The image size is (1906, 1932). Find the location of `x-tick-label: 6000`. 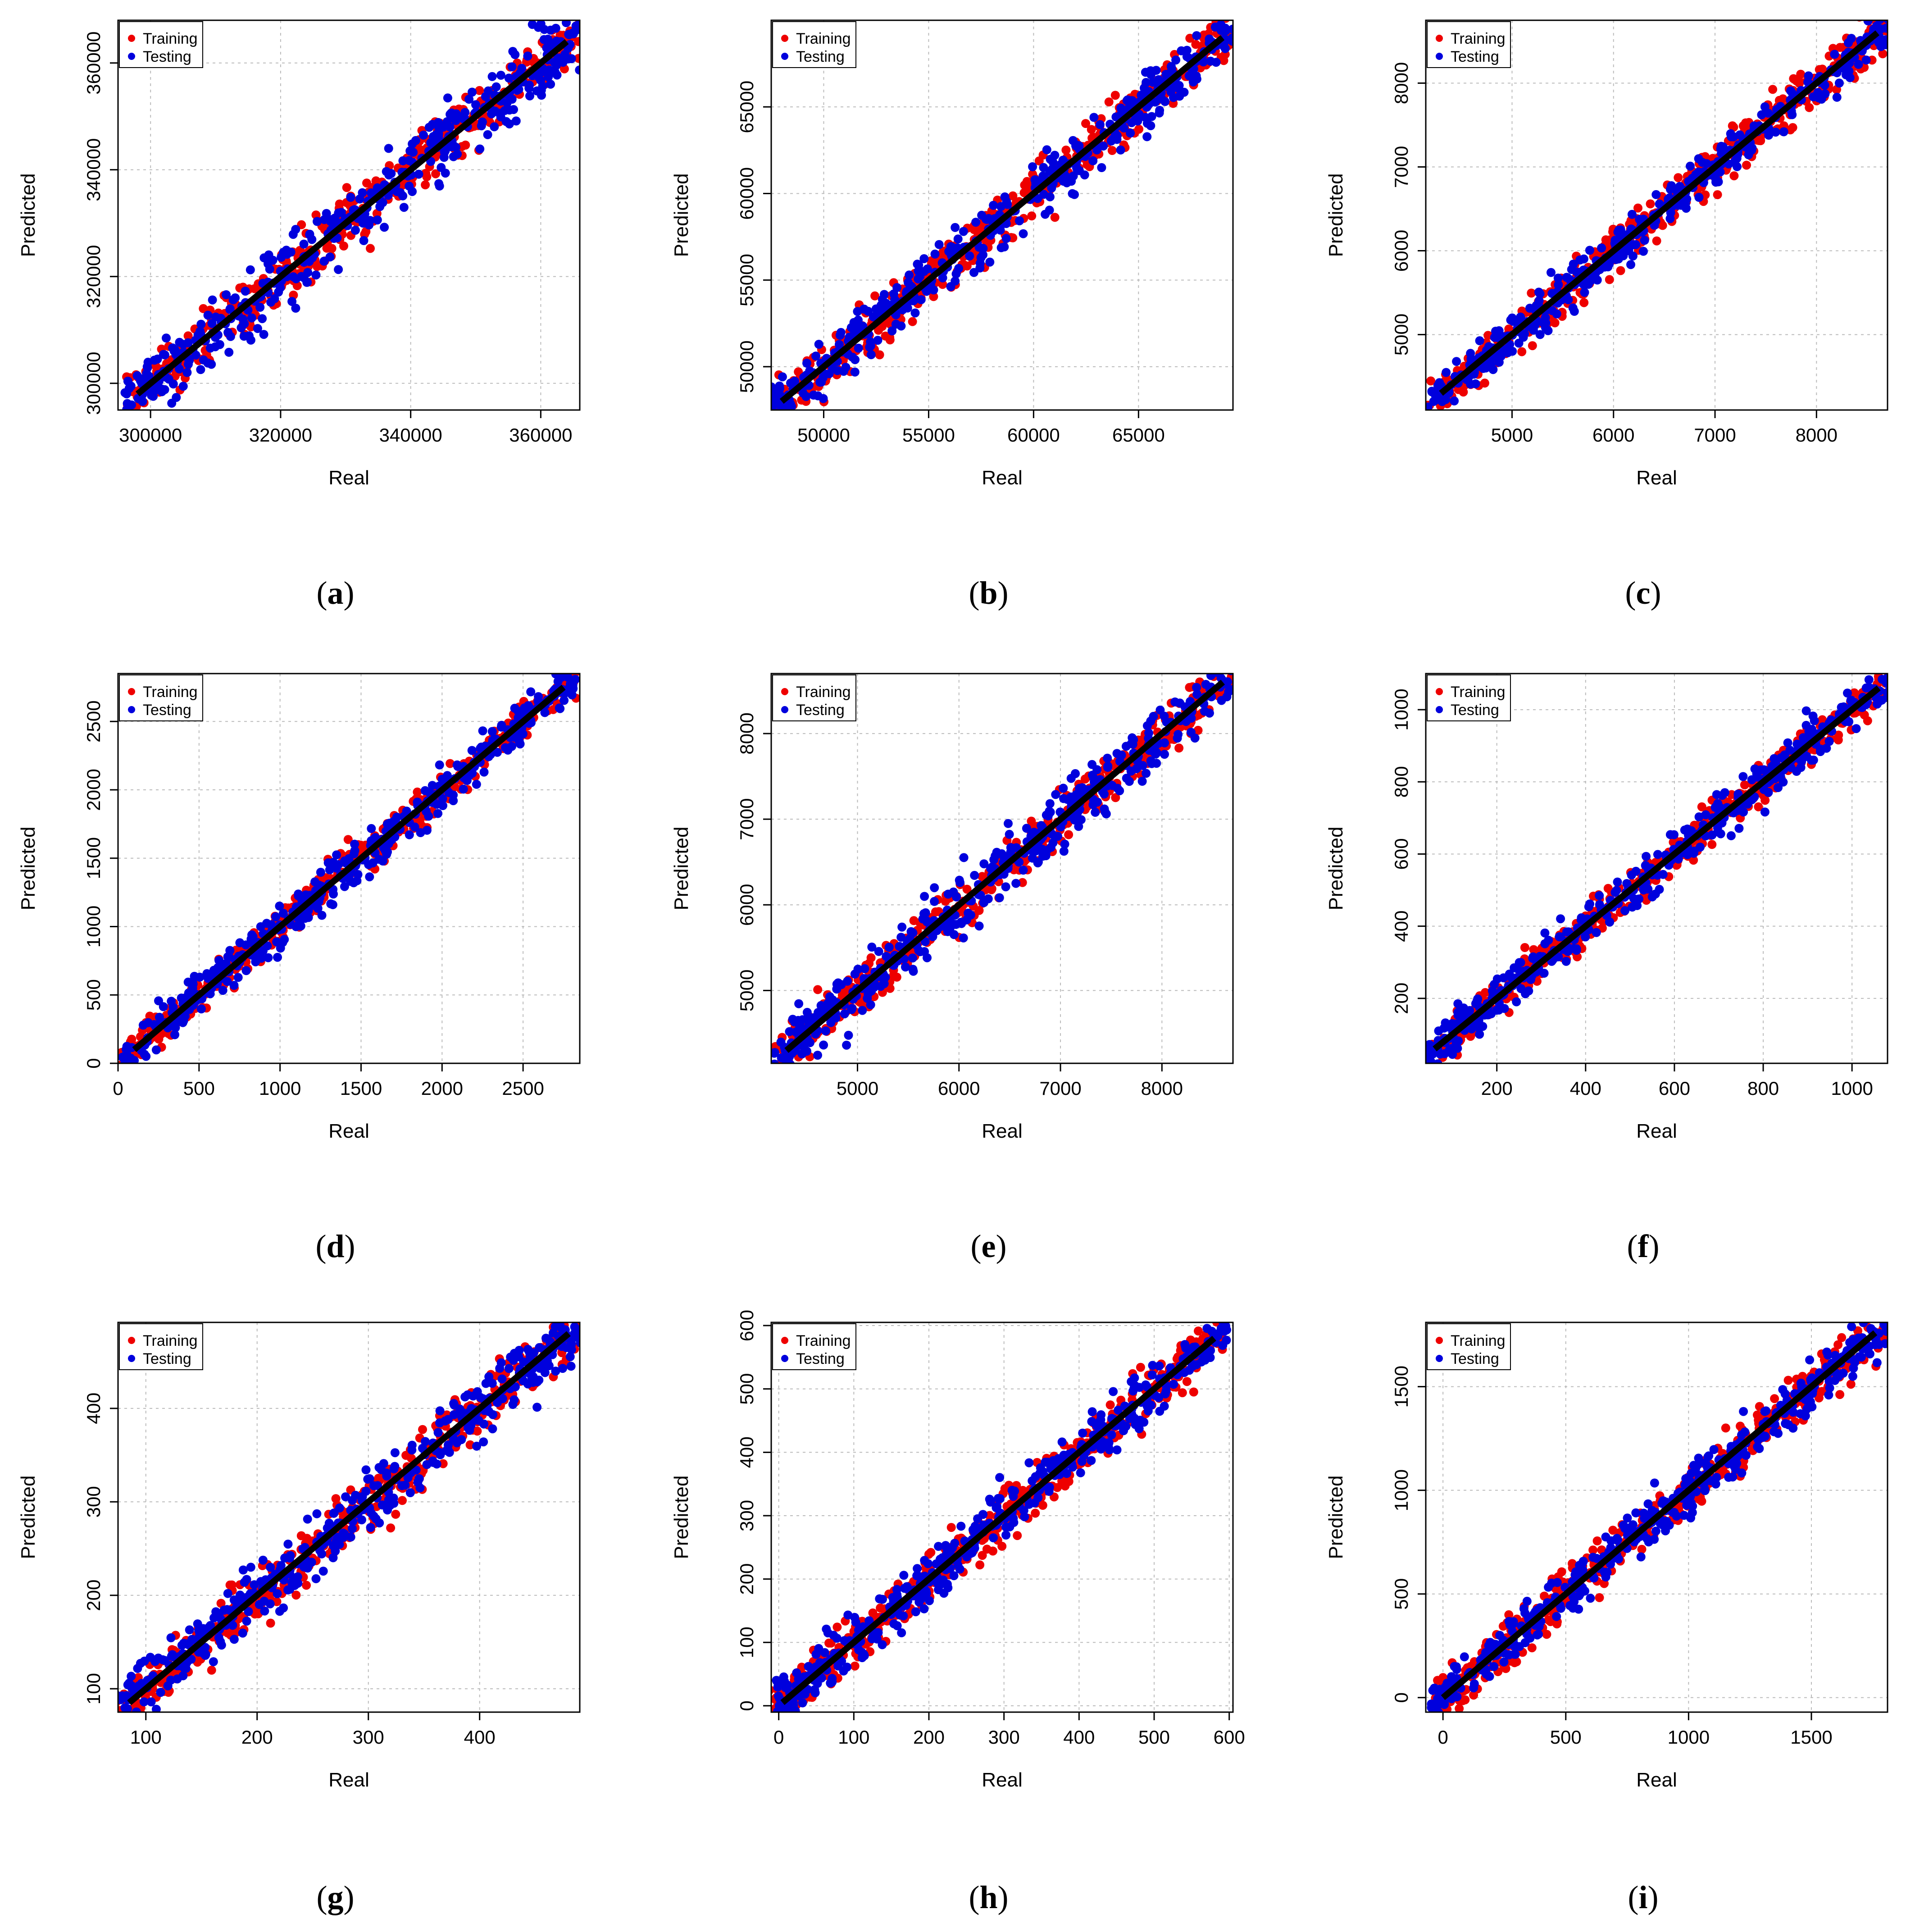

x-tick-label: 6000 is located at coordinates (959, 1088).